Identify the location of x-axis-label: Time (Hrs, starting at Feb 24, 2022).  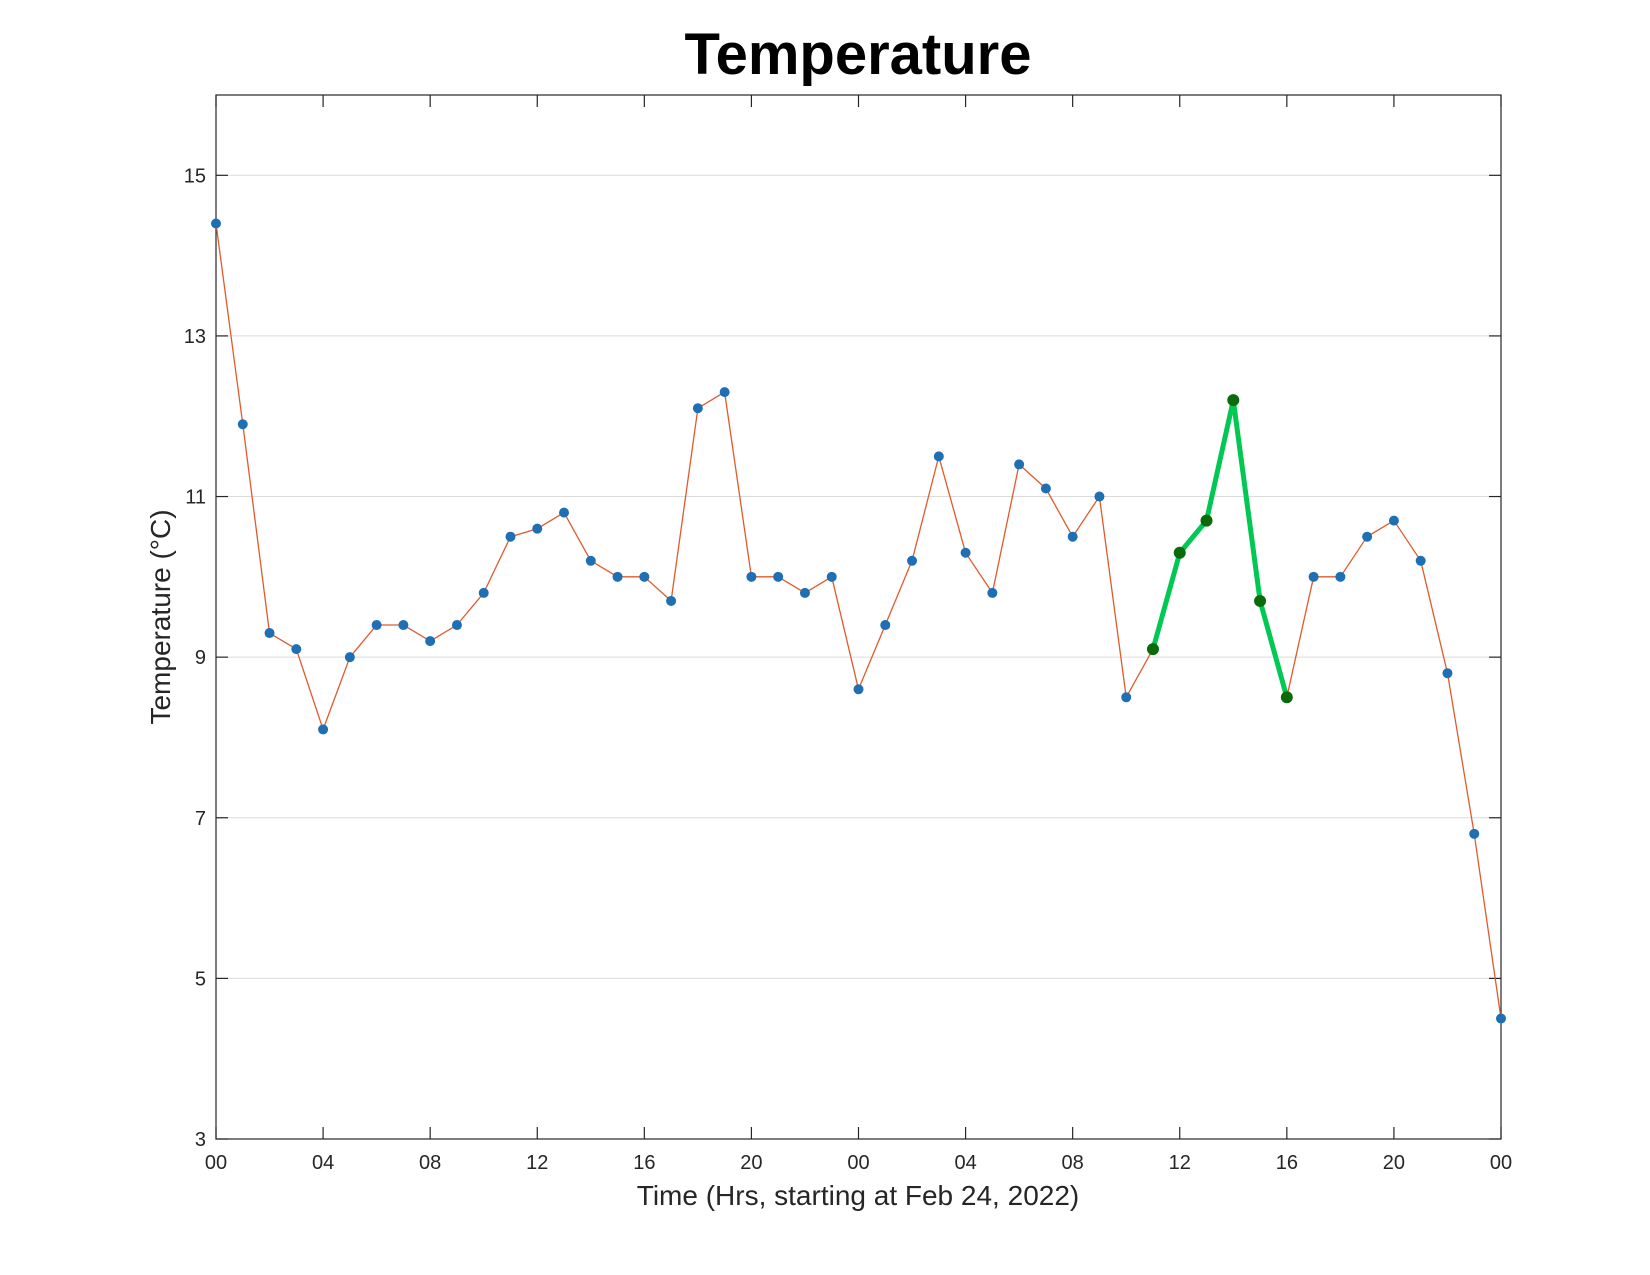
(858, 1195).